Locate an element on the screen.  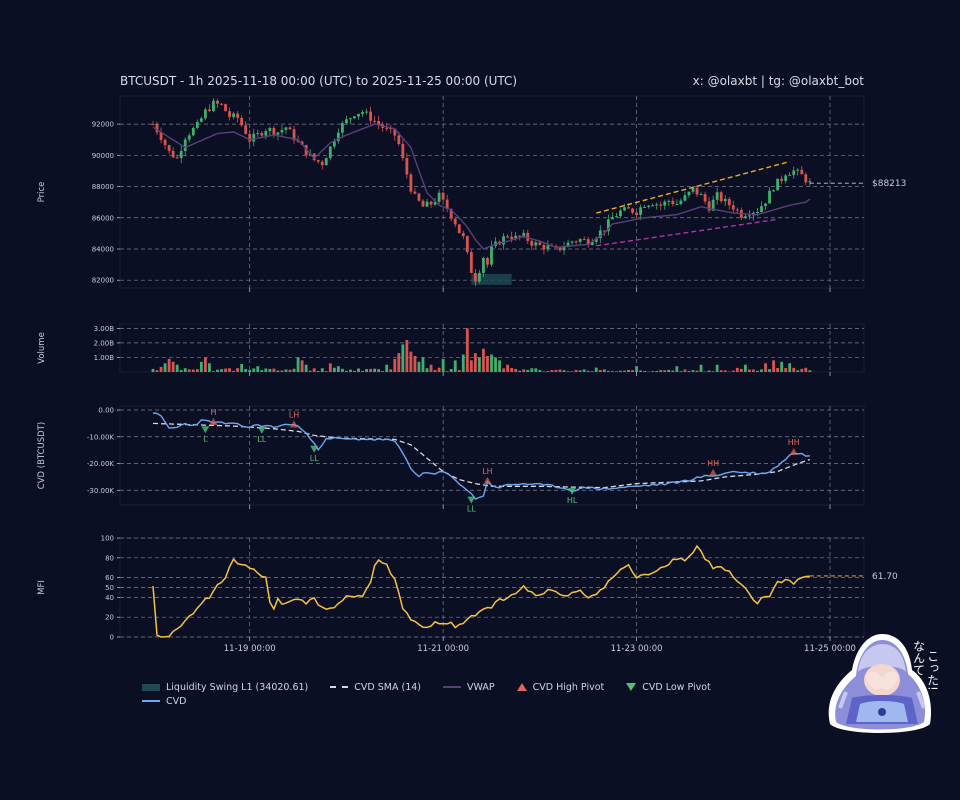
dashed-line-swatch is located at coordinates (339, 687).